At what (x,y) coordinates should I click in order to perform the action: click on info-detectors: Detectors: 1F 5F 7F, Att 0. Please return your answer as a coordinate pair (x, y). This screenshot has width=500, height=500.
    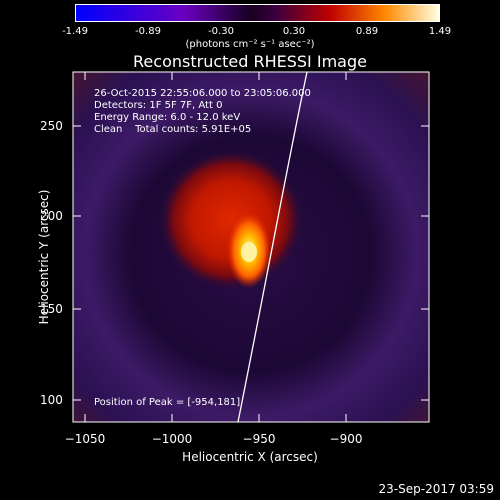
    Looking at the image, I should click on (158, 105).